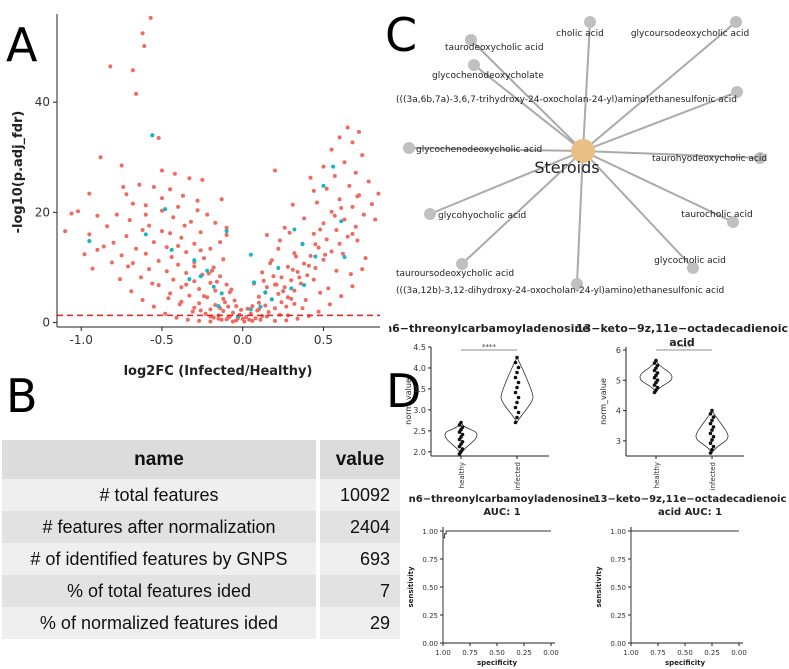 This screenshot has height=669, width=789. What do you see at coordinates (419, 347) in the screenshot?
I see `violin-y-tick-label: 4.5` at bounding box center [419, 347].